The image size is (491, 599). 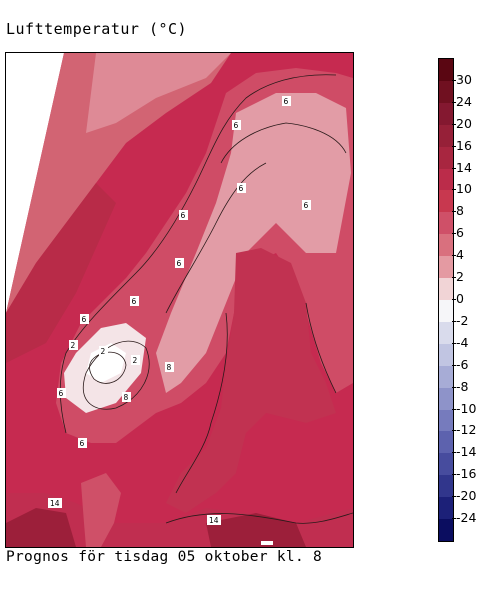 I want to click on legend-label: 8, so click(x=460, y=211).